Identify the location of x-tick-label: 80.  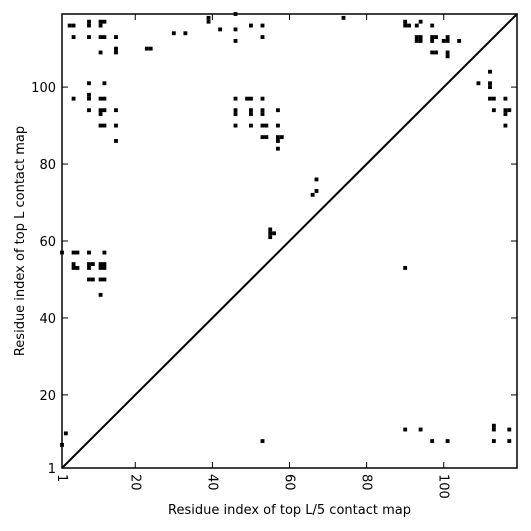
(366, 482).